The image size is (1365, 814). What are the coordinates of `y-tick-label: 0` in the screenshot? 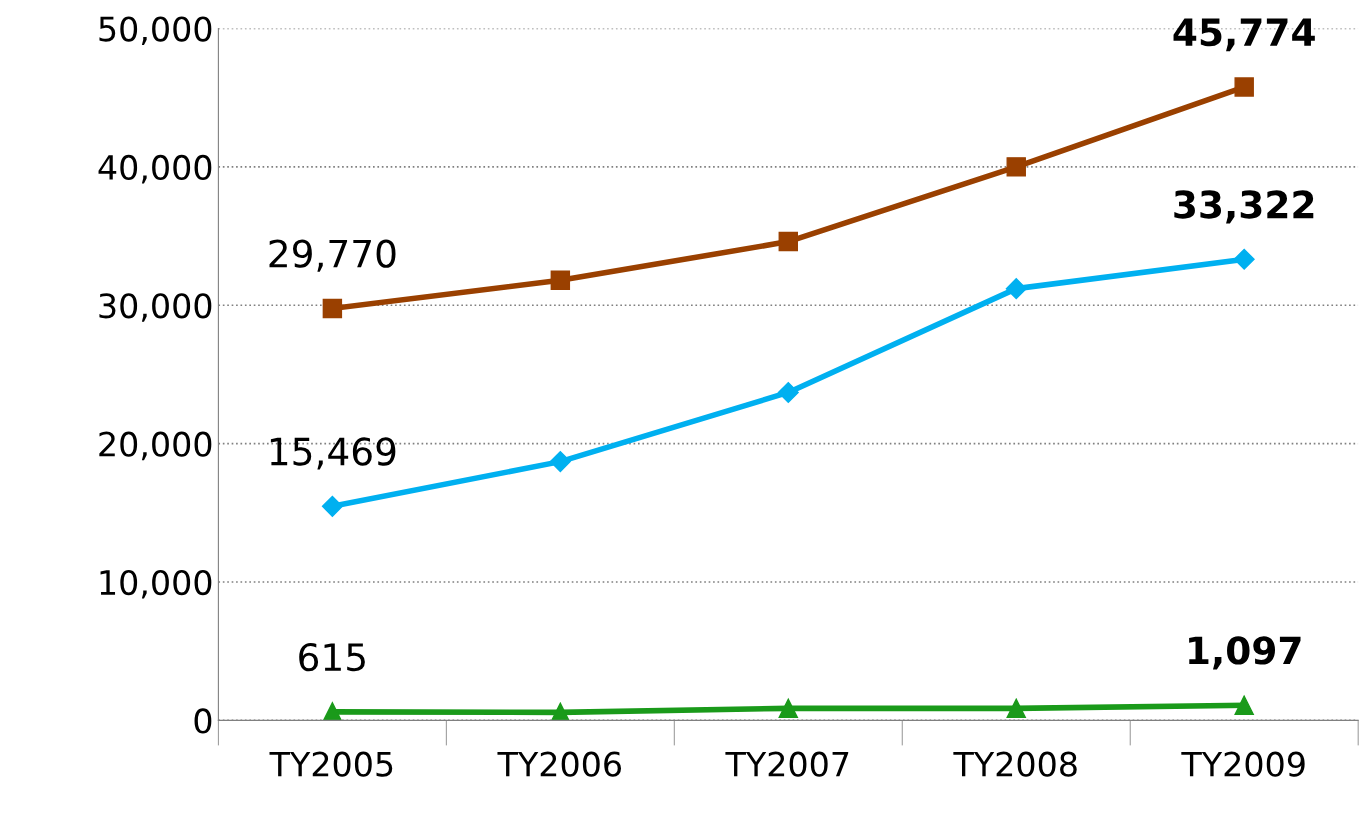 It's located at (203, 721).